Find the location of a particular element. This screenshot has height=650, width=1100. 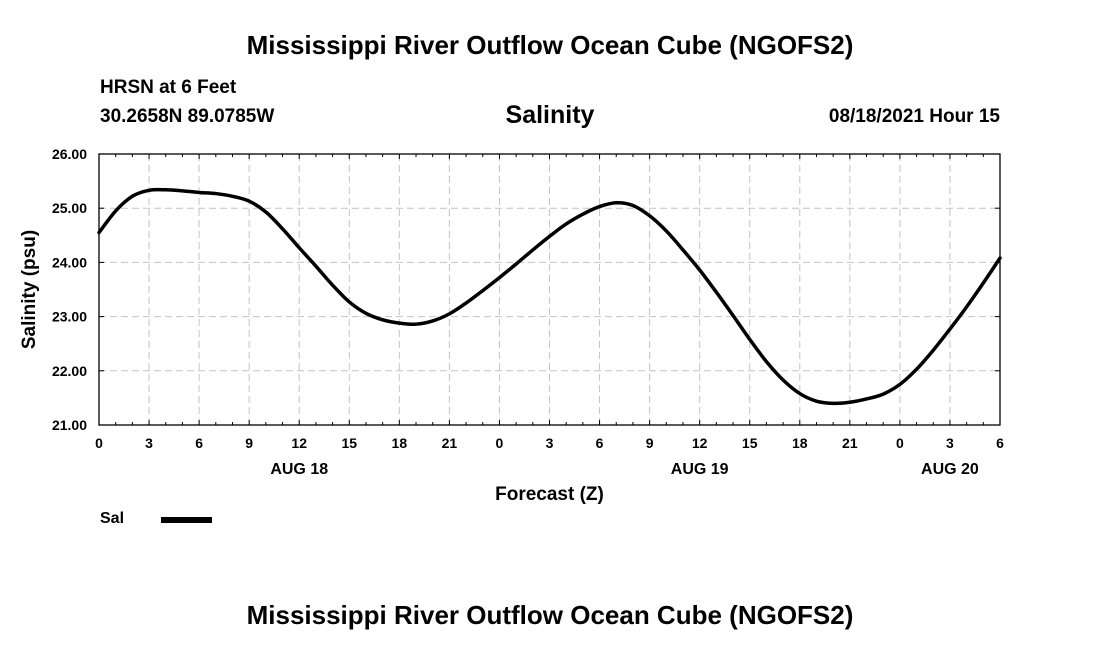

y-tick-label: 22.00 is located at coordinates (69, 371).